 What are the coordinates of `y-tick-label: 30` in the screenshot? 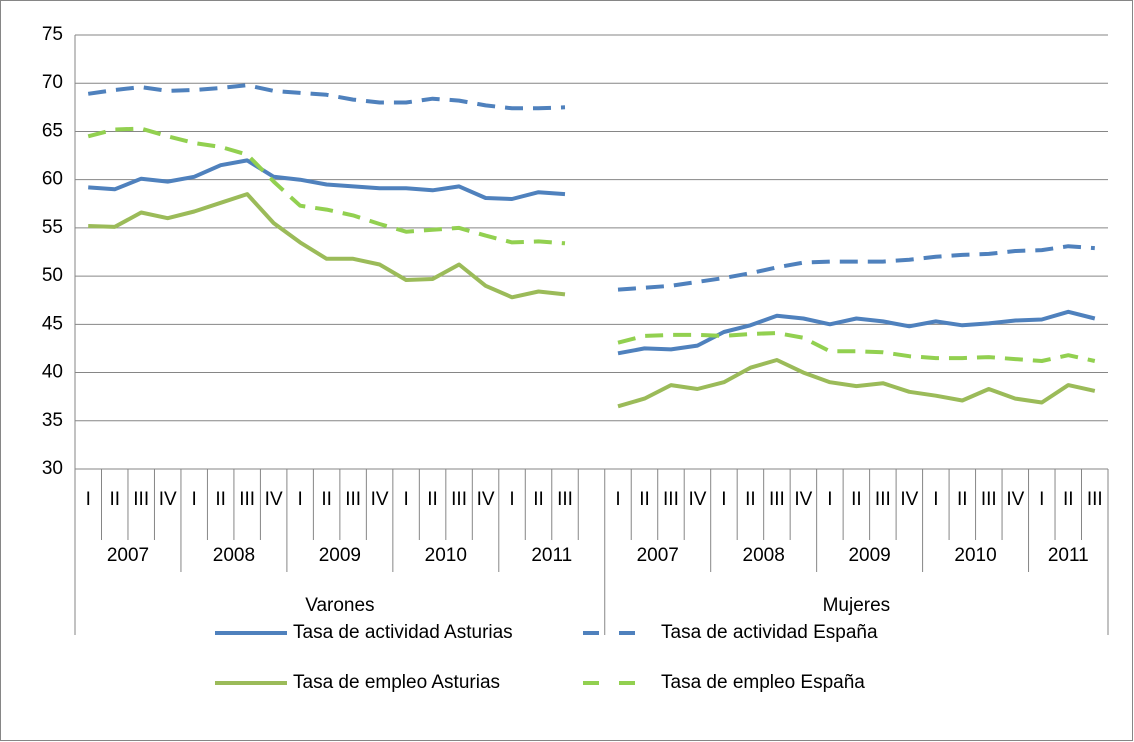 It's located at (52, 468).